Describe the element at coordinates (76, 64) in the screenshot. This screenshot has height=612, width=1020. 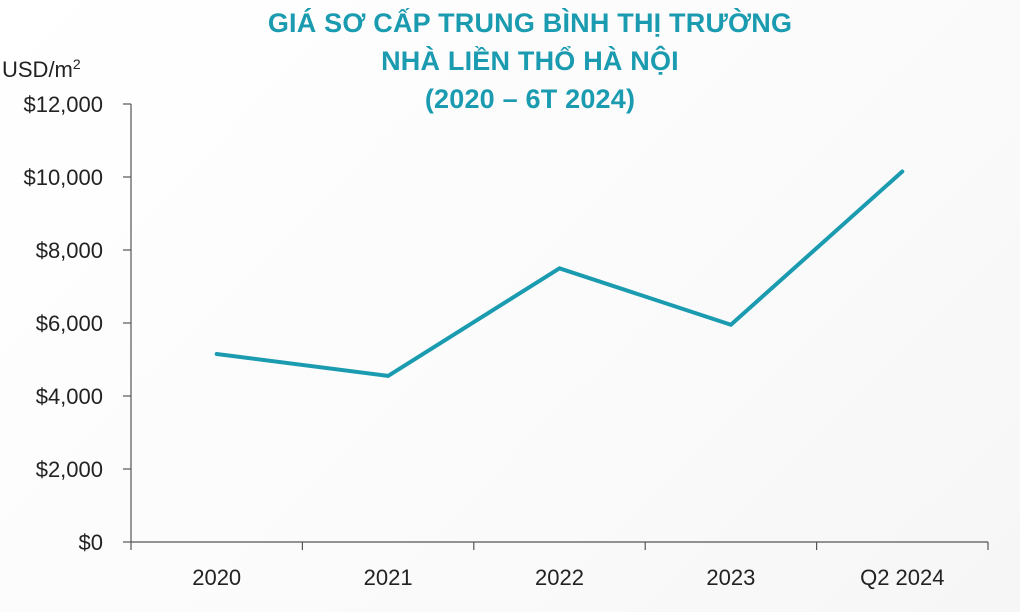
I see `y-axis-unit-superscript: 2` at that location.